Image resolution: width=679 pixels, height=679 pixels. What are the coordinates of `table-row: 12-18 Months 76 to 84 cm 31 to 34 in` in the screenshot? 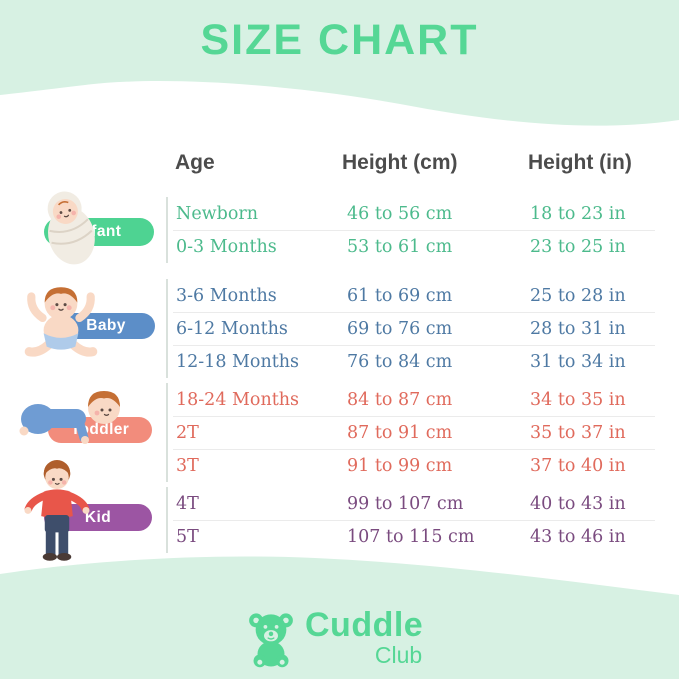 It's located at (423, 361).